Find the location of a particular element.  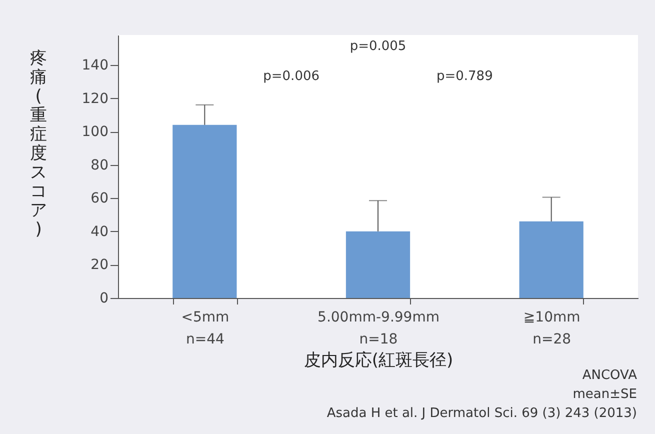

annotation: p=0.789 is located at coordinates (464, 76).